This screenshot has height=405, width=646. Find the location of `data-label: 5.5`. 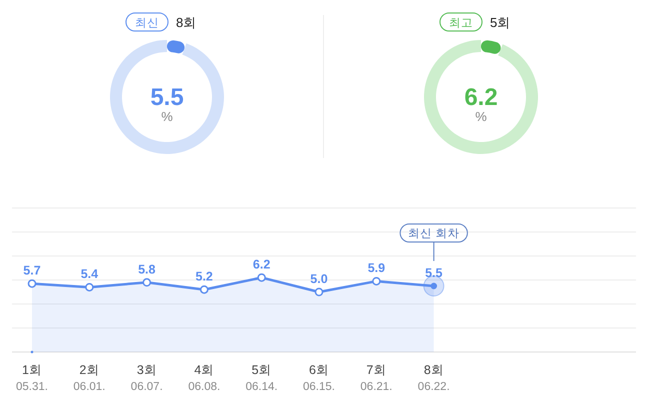

data-label: 5.5 is located at coordinates (434, 273).